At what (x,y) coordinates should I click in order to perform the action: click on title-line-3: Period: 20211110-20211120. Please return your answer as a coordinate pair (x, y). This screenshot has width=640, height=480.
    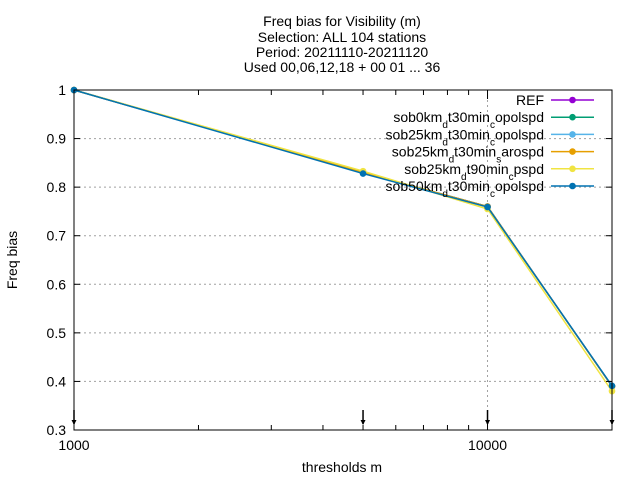
    Looking at the image, I should click on (342, 52).